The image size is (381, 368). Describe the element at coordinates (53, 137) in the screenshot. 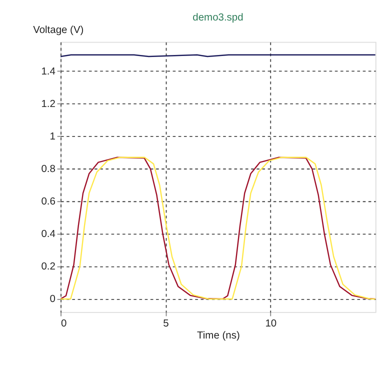

I see `y-tick-label: 1` at that location.